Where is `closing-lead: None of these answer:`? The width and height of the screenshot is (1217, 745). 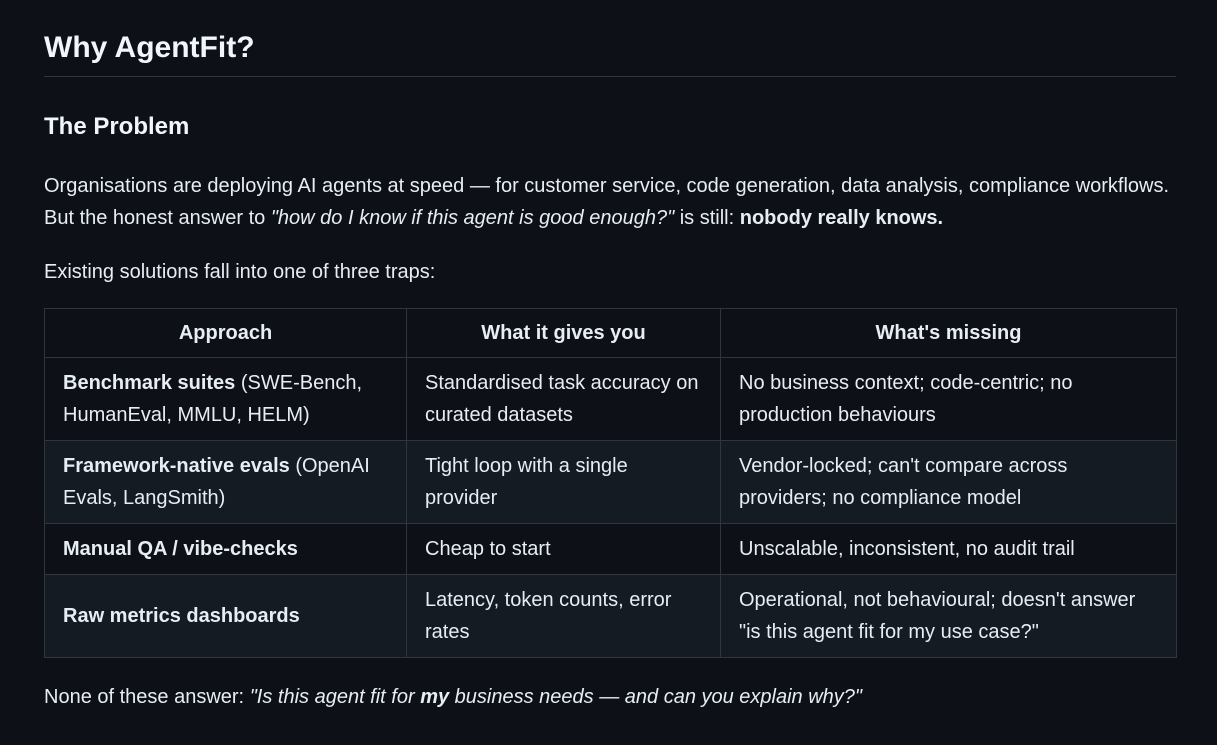 closing-lead: None of these answer: is located at coordinates (147, 697).